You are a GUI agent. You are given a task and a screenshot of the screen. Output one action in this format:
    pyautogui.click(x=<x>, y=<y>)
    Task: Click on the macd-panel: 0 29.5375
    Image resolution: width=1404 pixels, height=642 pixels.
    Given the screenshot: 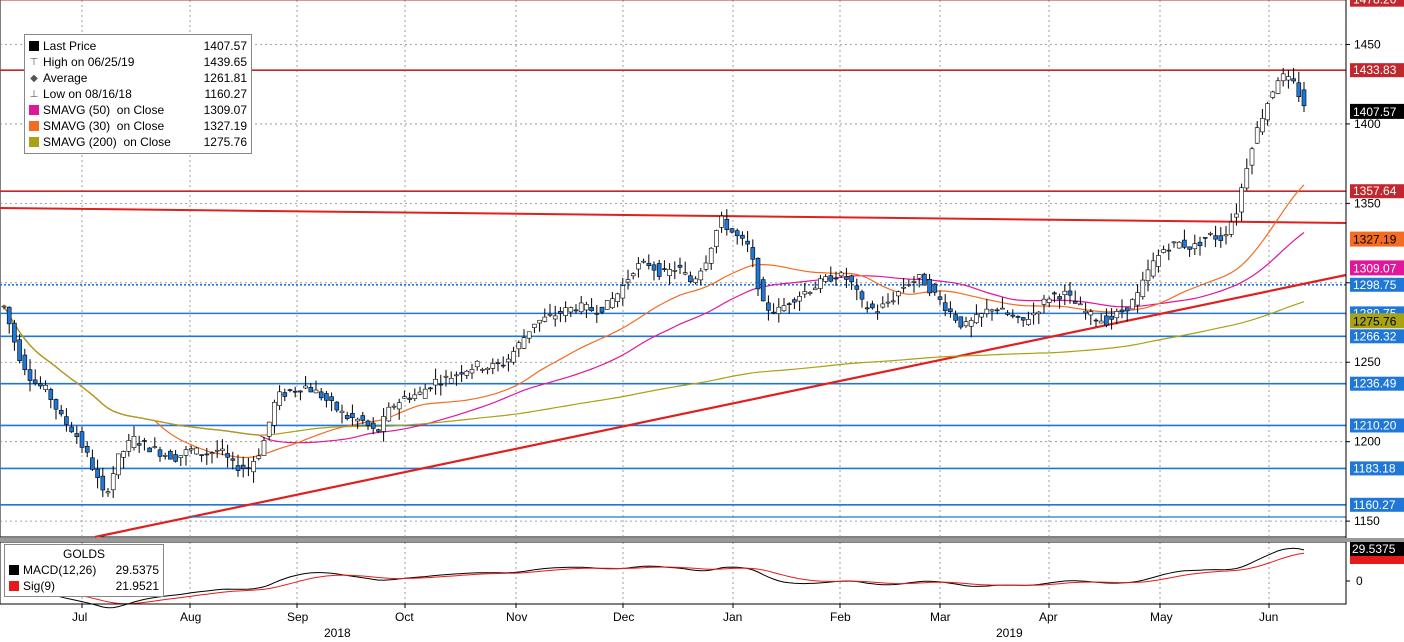 What is the action you would take?
    pyautogui.click(x=702, y=573)
    